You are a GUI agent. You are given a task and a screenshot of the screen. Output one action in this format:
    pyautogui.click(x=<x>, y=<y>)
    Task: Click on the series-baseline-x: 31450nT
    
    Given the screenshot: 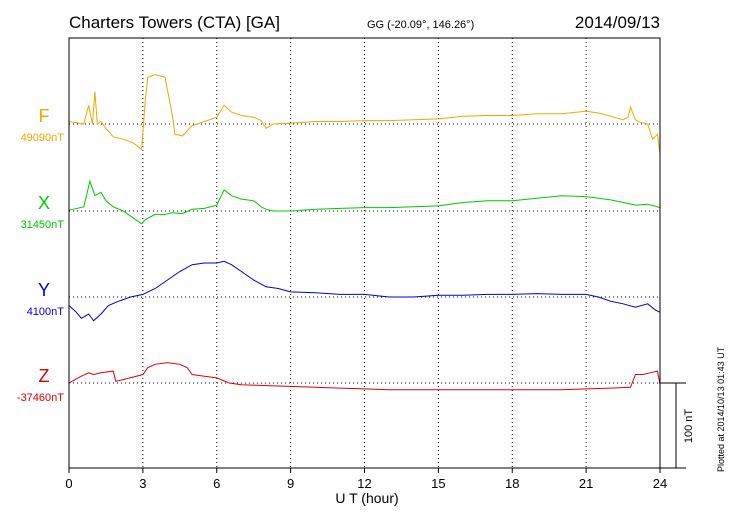 What is the action you would take?
    pyautogui.click(x=43, y=225)
    